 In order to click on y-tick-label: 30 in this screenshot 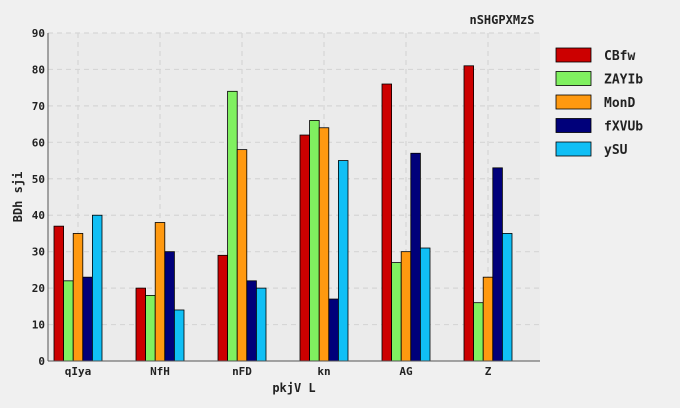, I will do `click(38, 252)`.